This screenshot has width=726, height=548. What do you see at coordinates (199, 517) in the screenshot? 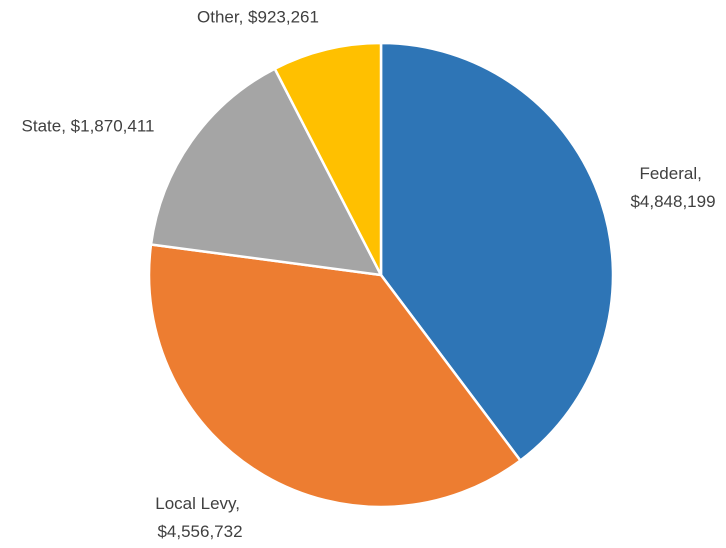
I see `data-label: Local Levy, $4,556,732` at bounding box center [199, 517].